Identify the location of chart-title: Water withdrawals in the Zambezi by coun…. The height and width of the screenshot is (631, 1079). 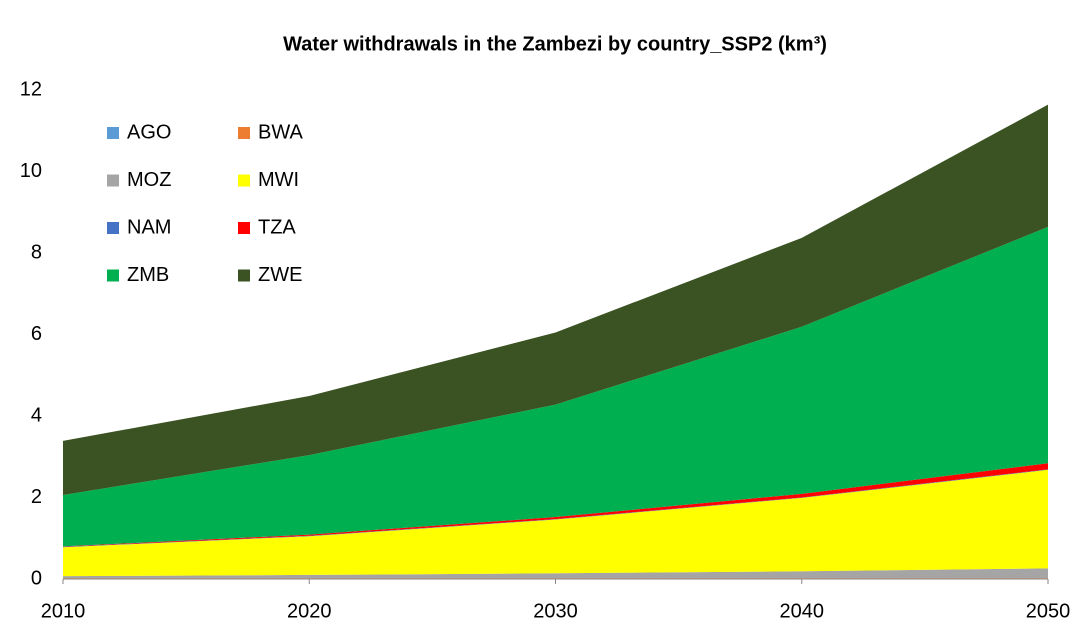
(555, 44).